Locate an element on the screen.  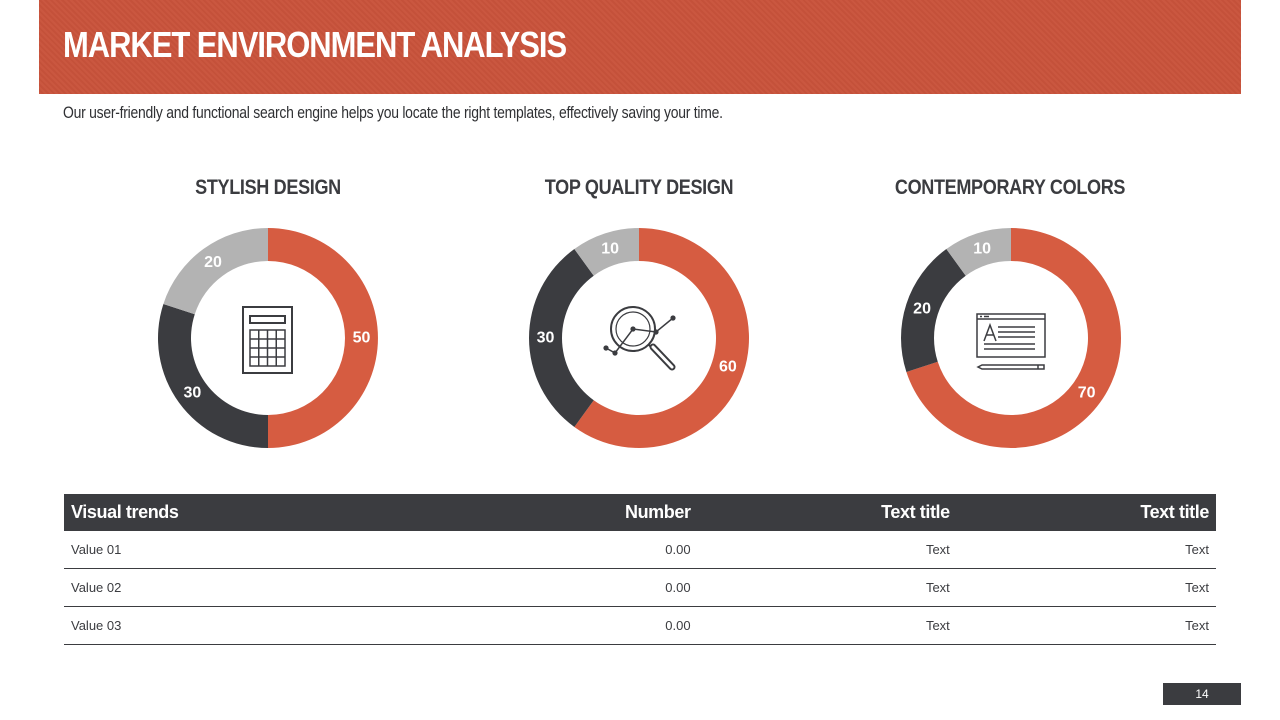
table-row: Value 01 0.00 Text Text is located at coordinates (640, 550).